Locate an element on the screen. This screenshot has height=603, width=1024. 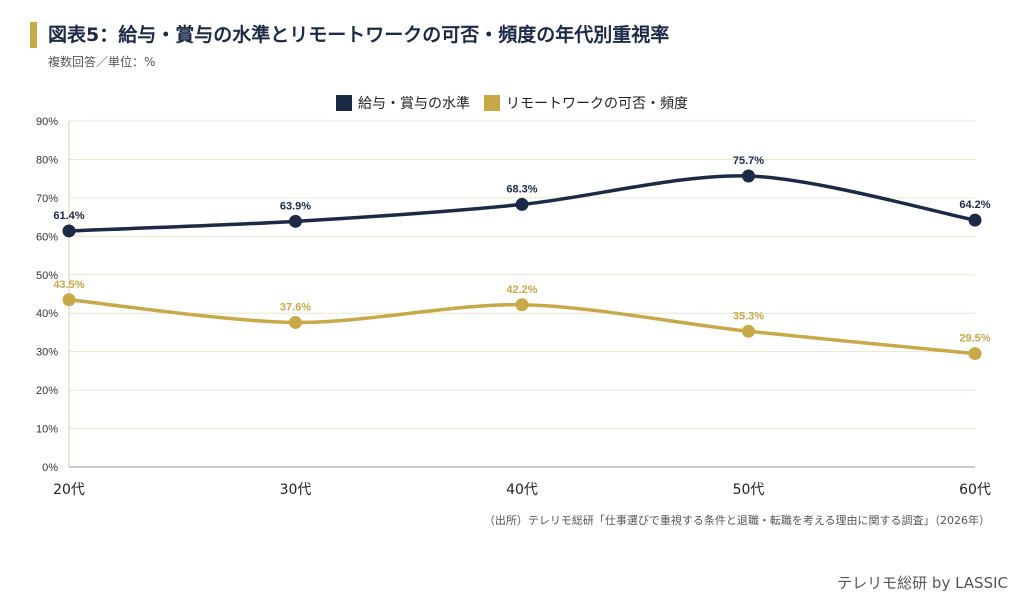
legend-item-remote: リモートワークの可否・頻度 is located at coordinates (586, 103).